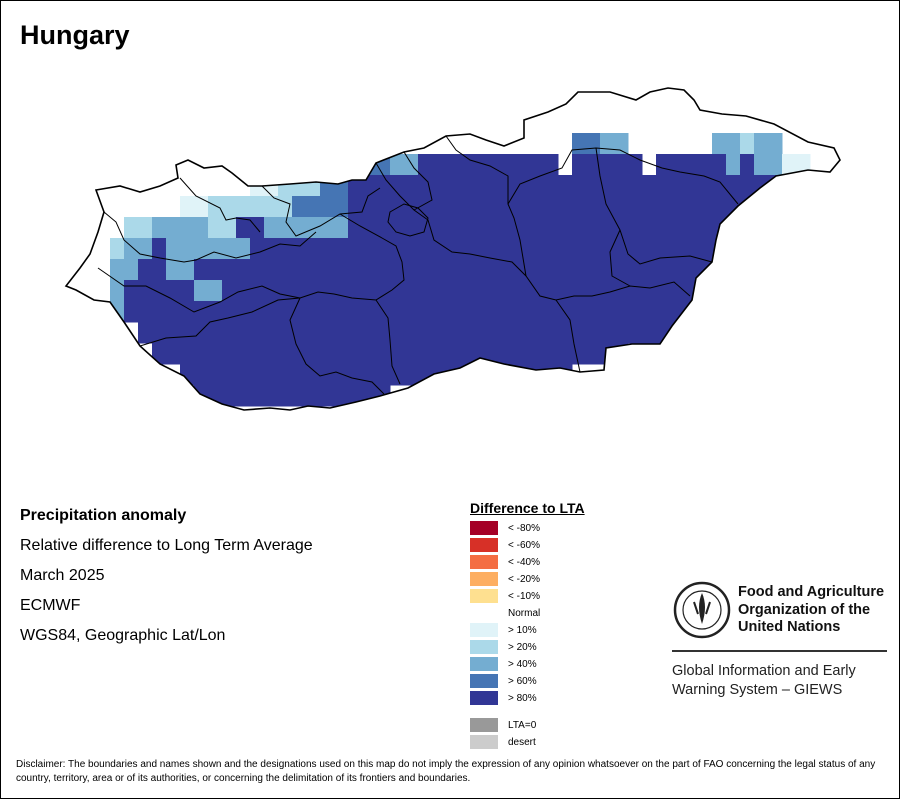 This screenshot has height=799, width=900. Describe the element at coordinates (103, 515) in the screenshot. I see `info-heading: Precipitation anomaly` at that location.